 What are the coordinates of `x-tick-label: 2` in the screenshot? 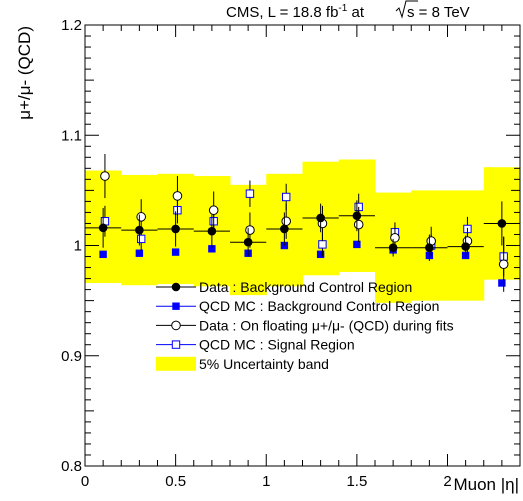 It's located at (447, 481).